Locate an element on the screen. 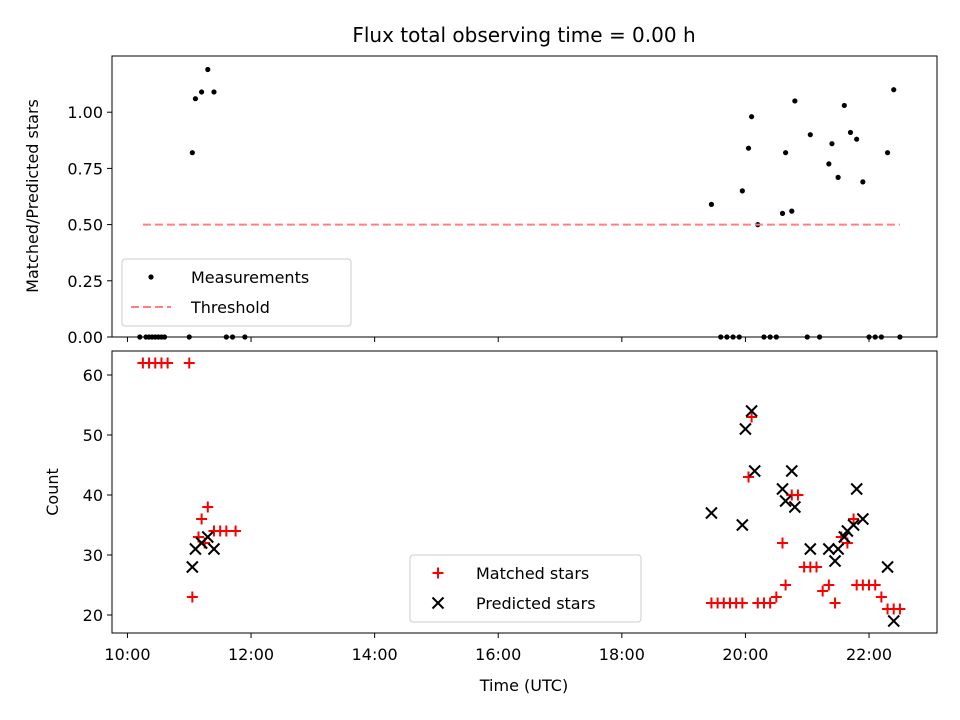 The height and width of the screenshot is (720, 960). bottom-y-tick-label: 30 is located at coordinates (93, 555).